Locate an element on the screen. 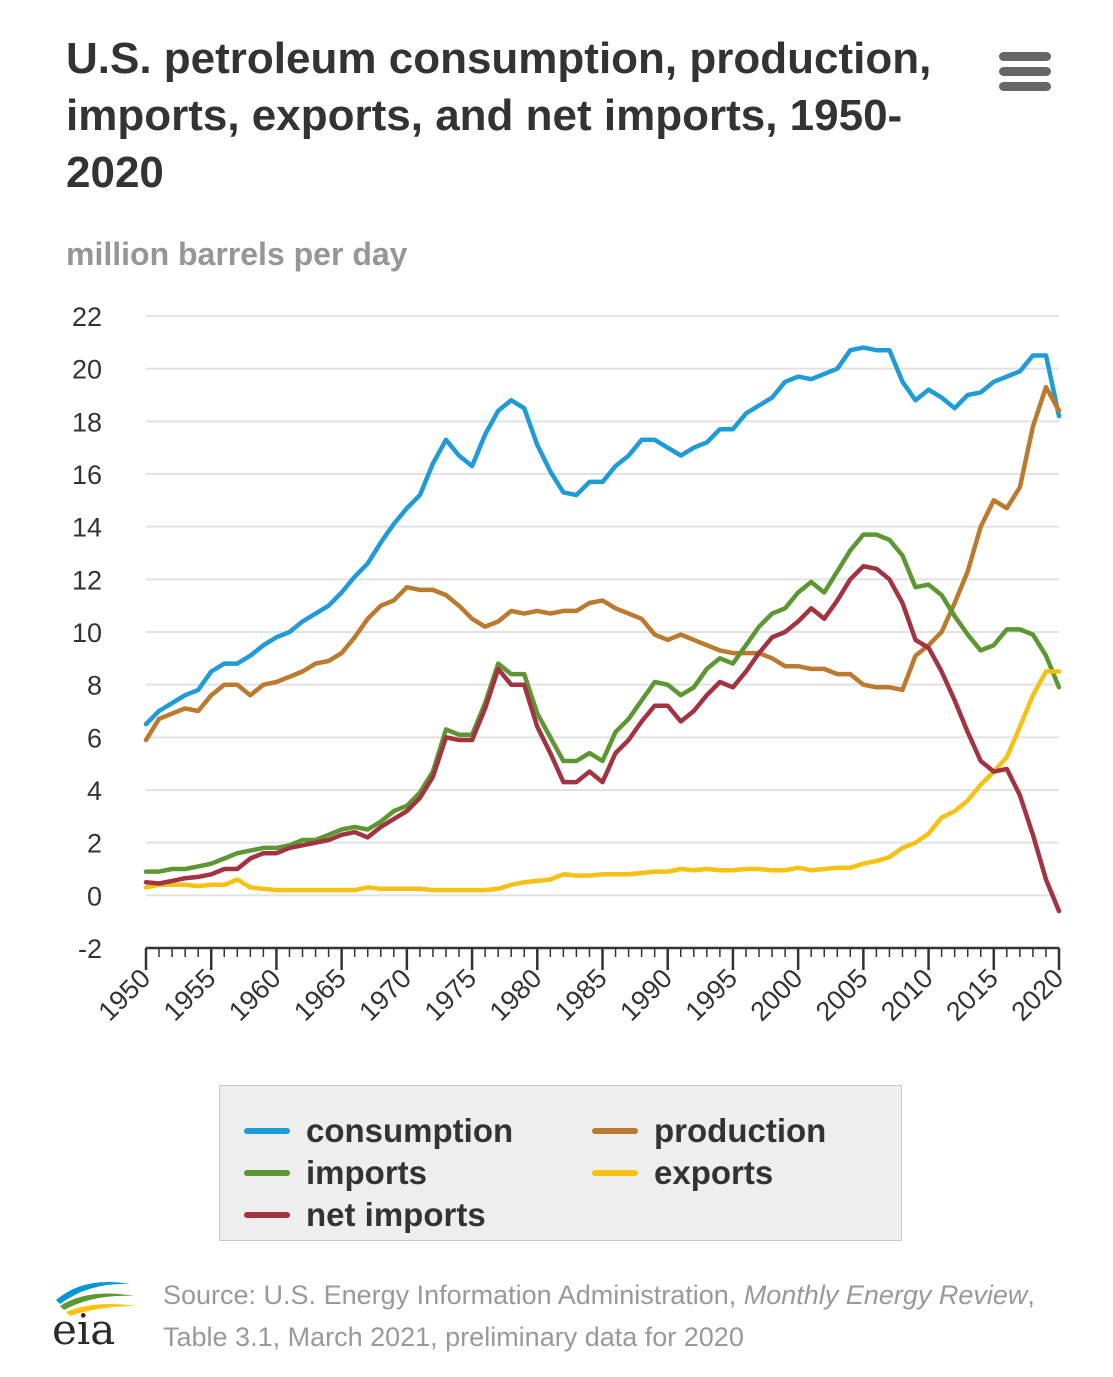 Image resolution: width=1113 pixels, height=1377 pixels. x-tick-label: 1990 is located at coordinates (646, 995).